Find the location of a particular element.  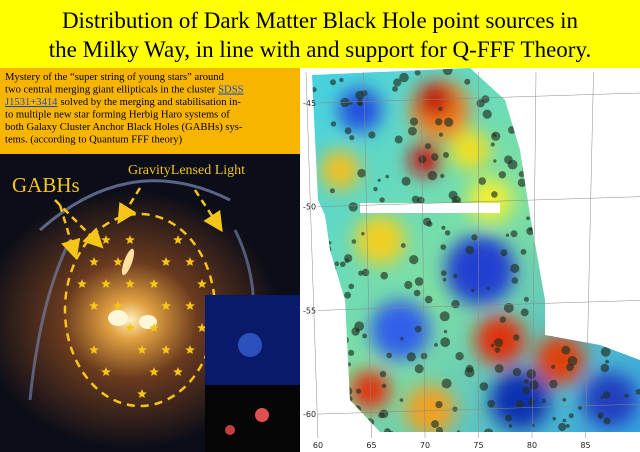

caption-link: J1531+3414 is located at coordinates (31, 102).